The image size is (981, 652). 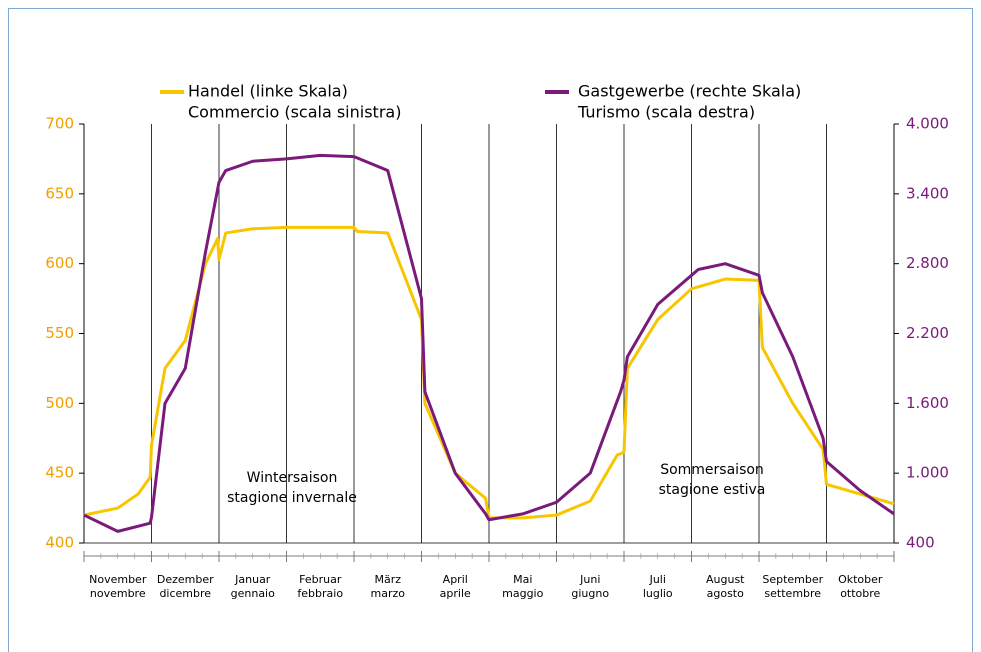 What do you see at coordinates (712, 470) in the screenshot?
I see `annotation: Sommersaison` at bounding box center [712, 470].